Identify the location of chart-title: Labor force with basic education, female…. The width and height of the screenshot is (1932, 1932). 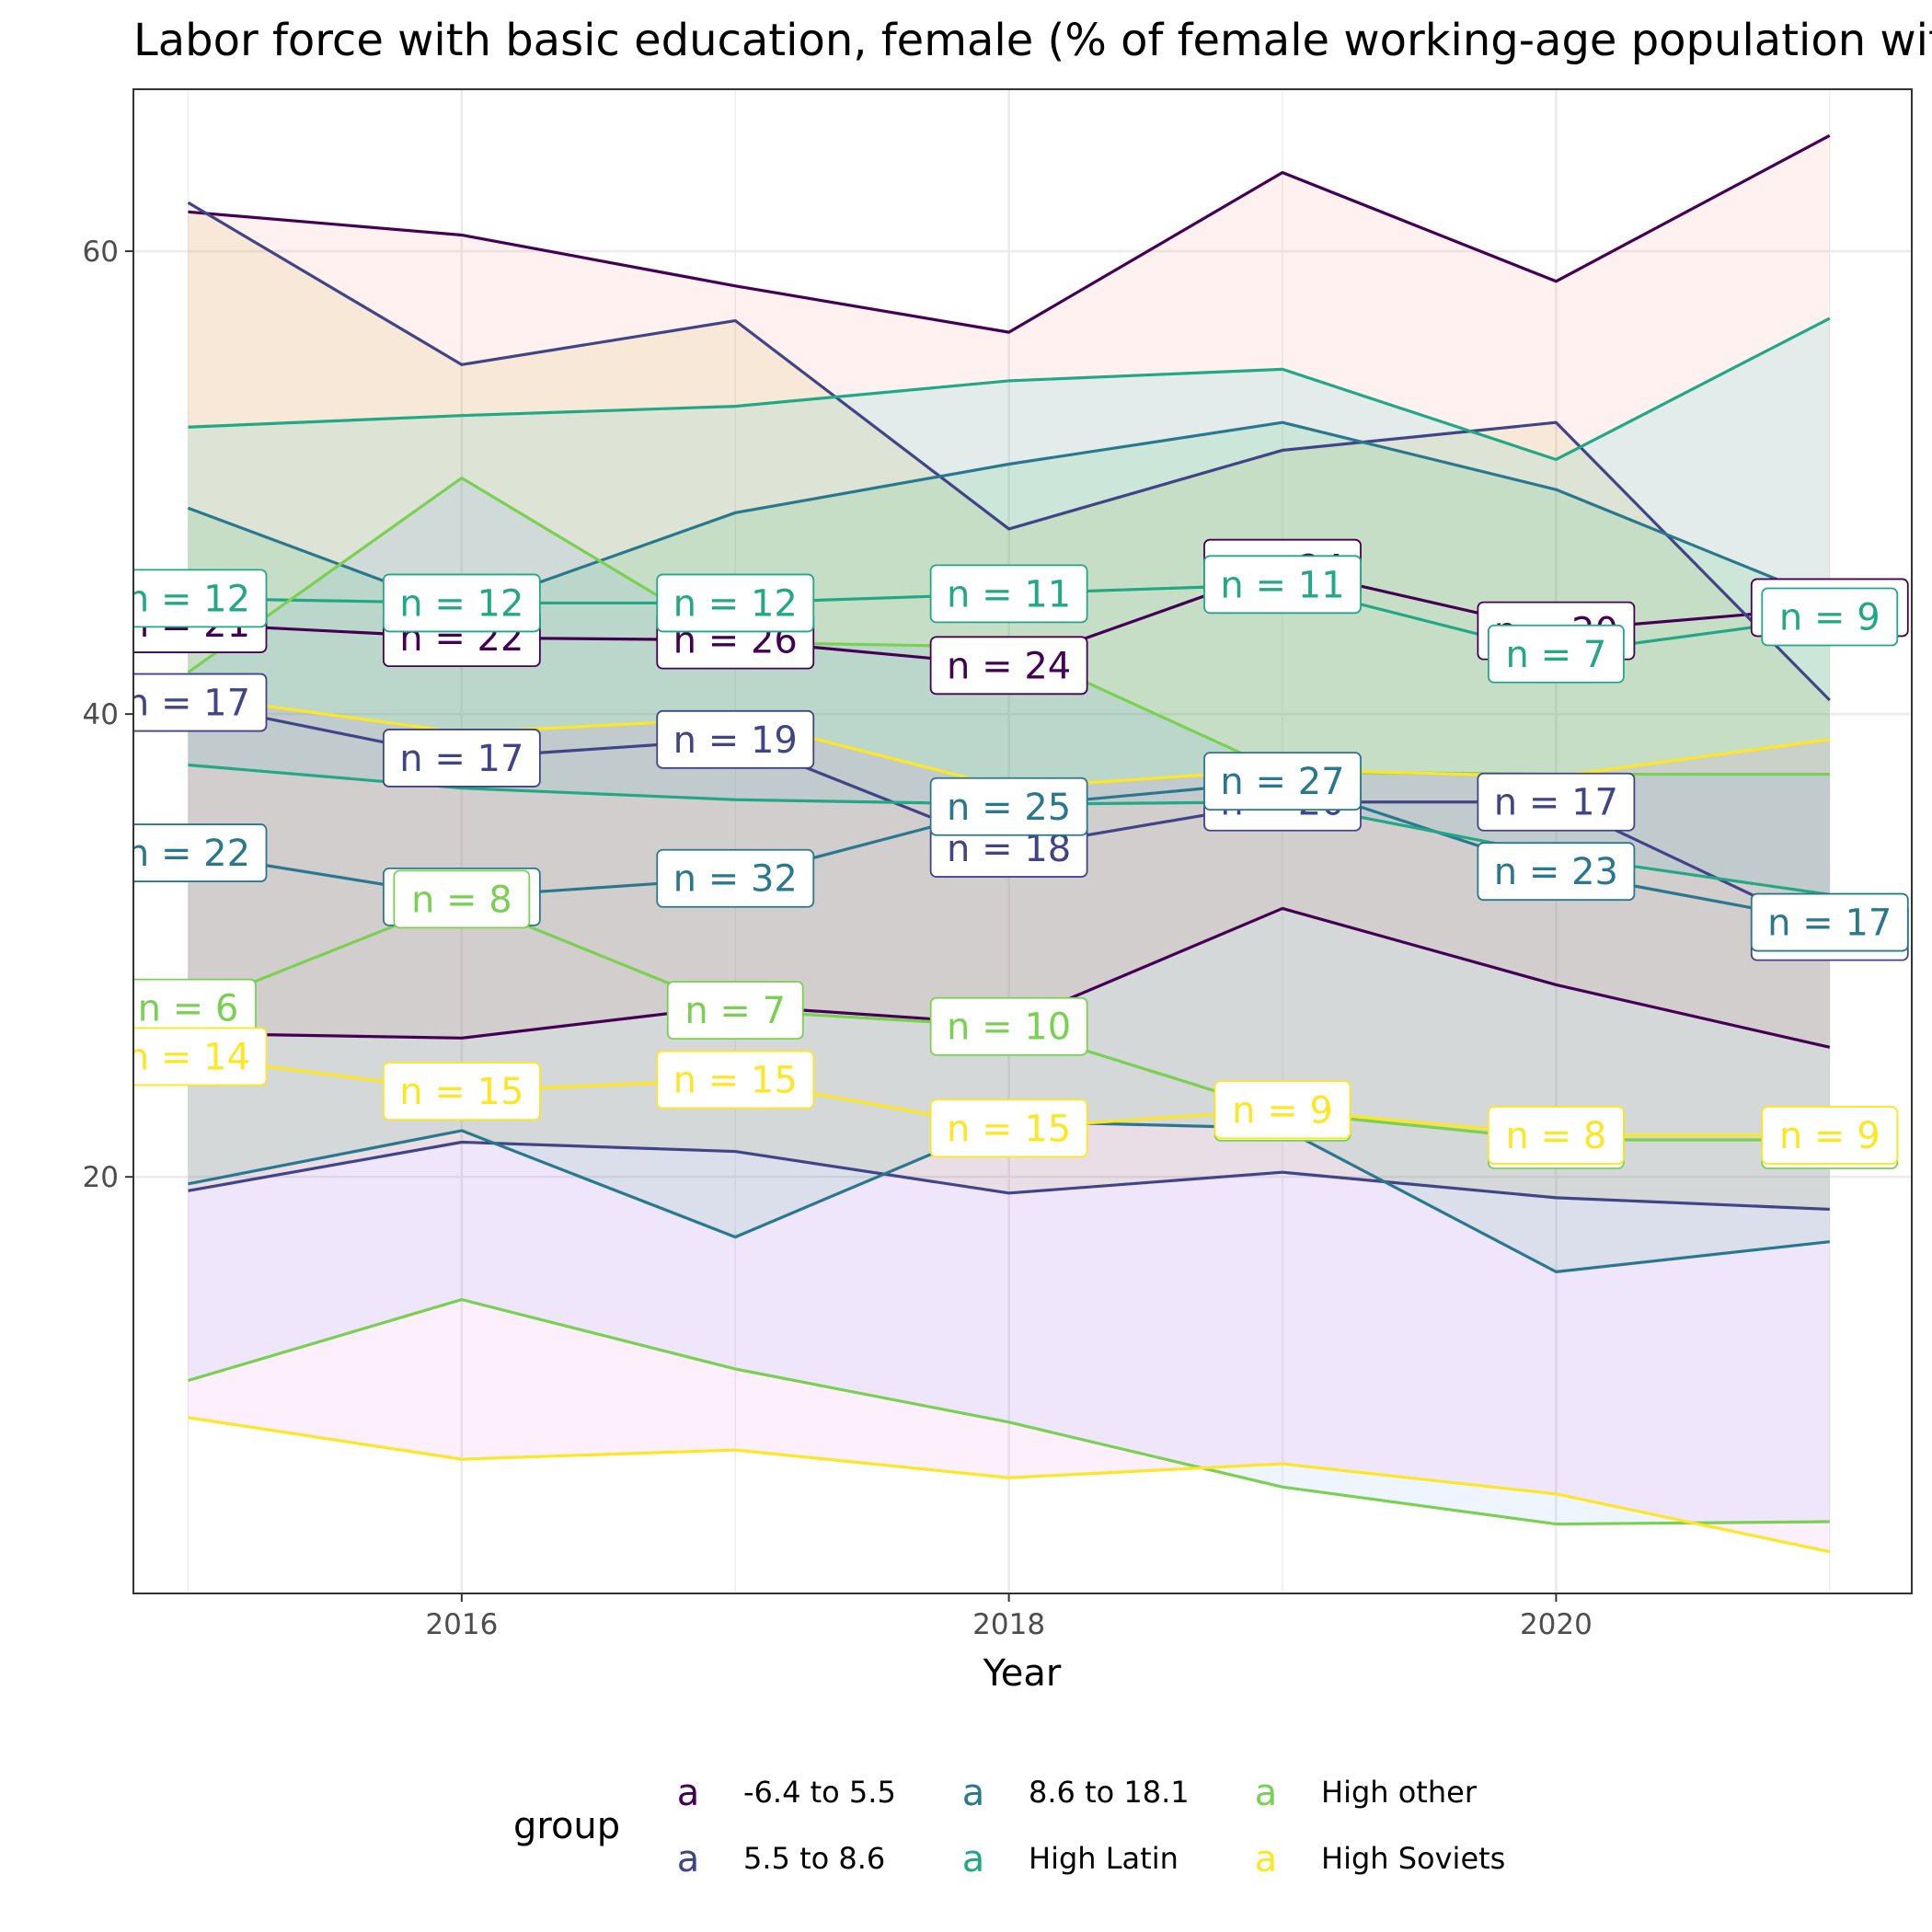
(1032, 40).